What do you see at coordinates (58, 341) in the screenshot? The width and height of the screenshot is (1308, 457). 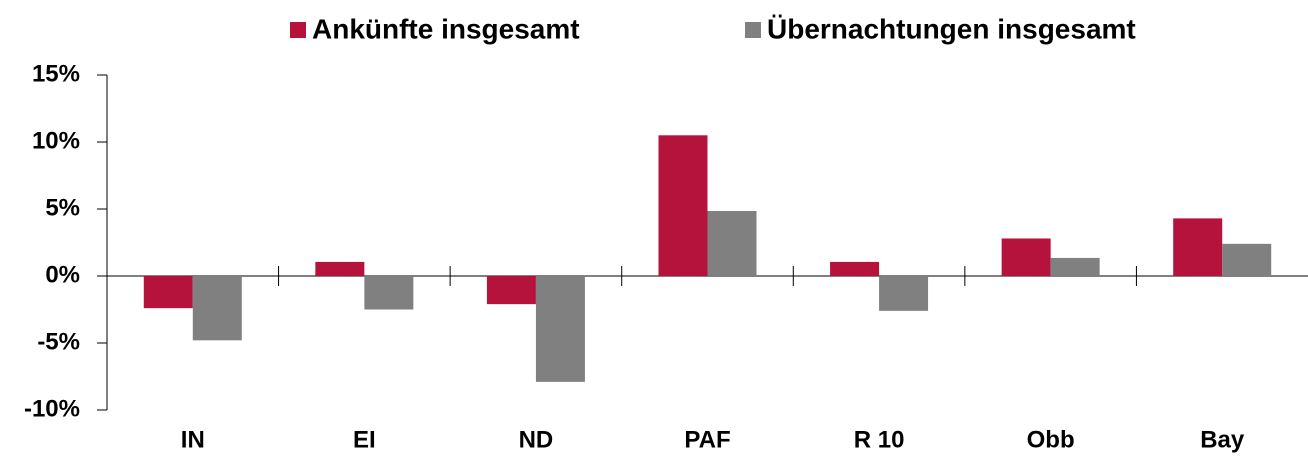 I see `y-tick-label: -5%` at bounding box center [58, 341].